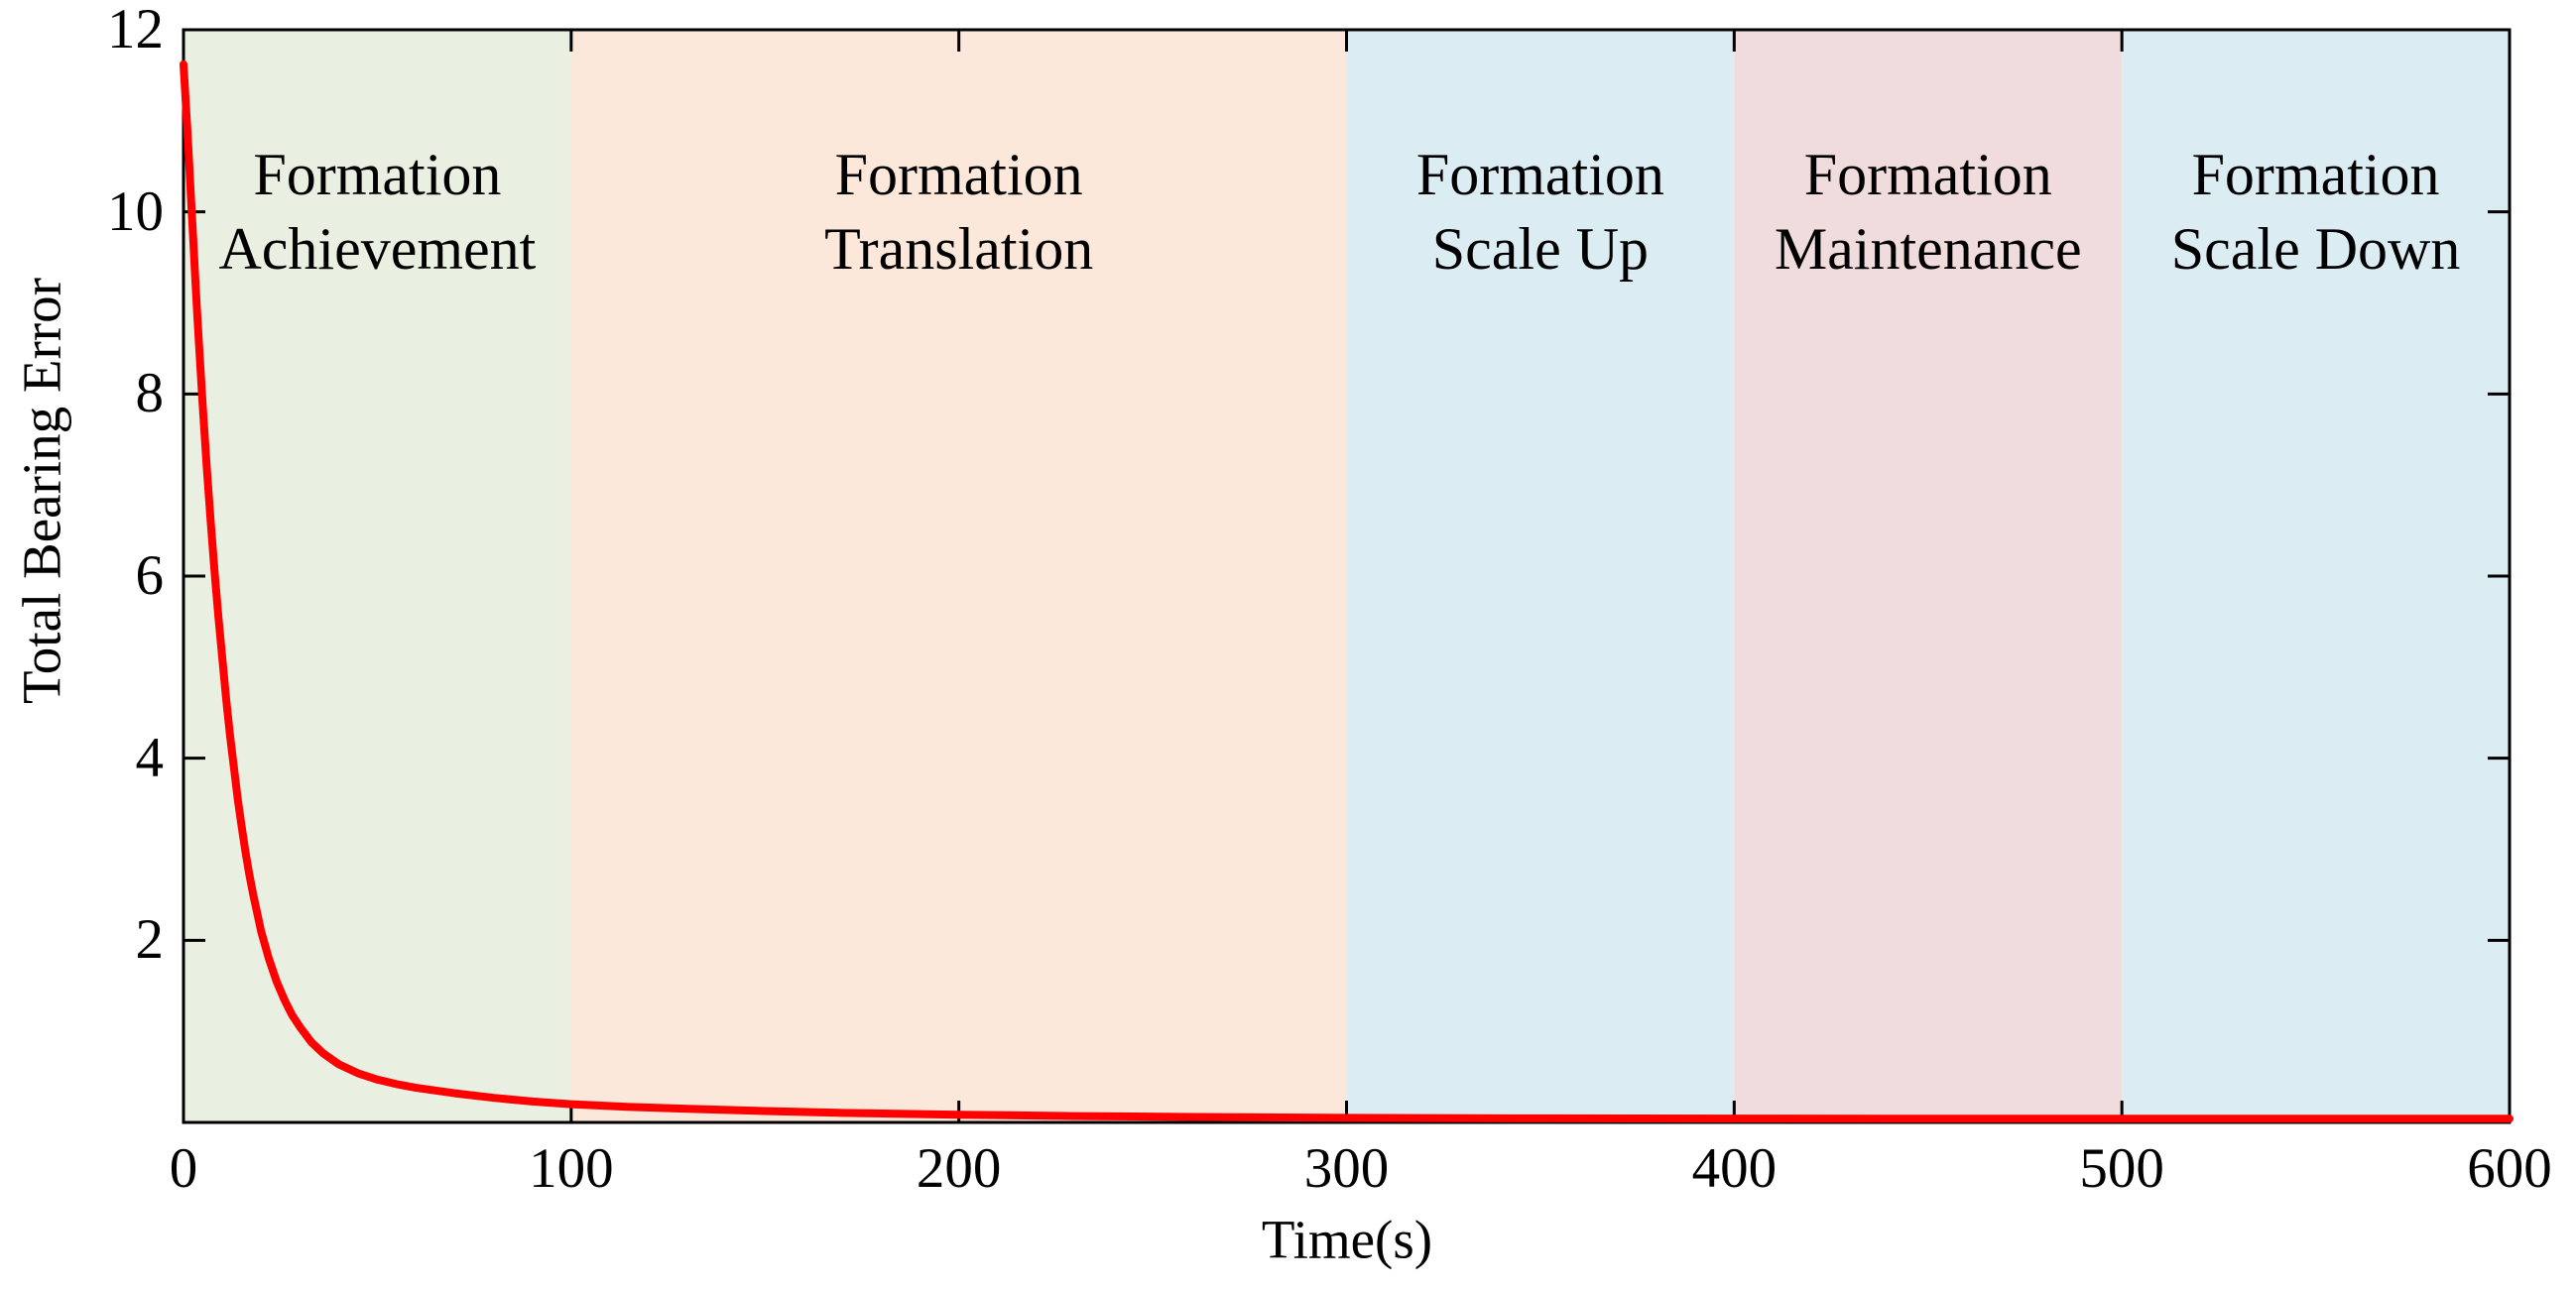  What do you see at coordinates (1540, 249) in the screenshot?
I see `region-label-line: Scale Up` at bounding box center [1540, 249].